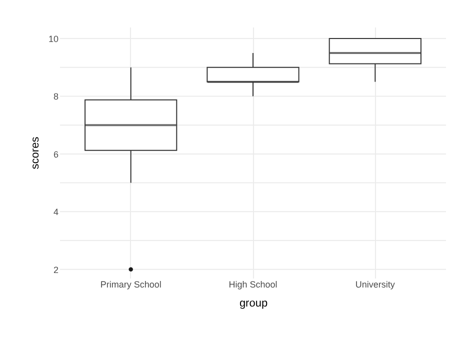 The width and height of the screenshot is (474, 338). Describe the element at coordinates (253, 304) in the screenshot. I see `x-axis-title: group` at that location.